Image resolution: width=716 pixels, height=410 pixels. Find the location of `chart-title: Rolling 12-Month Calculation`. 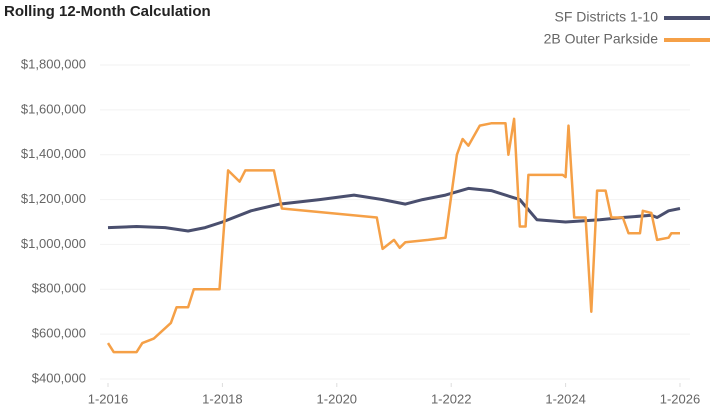

chart-title: Rolling 12-Month Calculation is located at coordinates (107, 11).